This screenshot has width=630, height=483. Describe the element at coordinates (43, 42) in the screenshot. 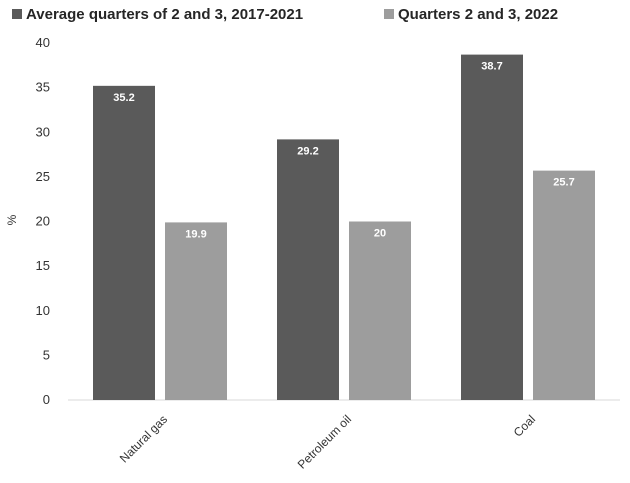

I see `y-tick-label: 40` at that location.